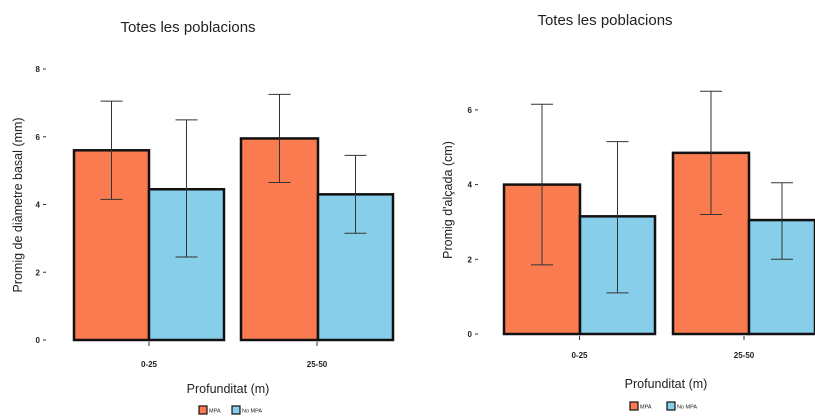 This screenshot has width=815, height=418. What do you see at coordinates (228, 389) in the screenshot?
I see `chart-1-x-axis-title: Profunditat (m)` at bounding box center [228, 389].